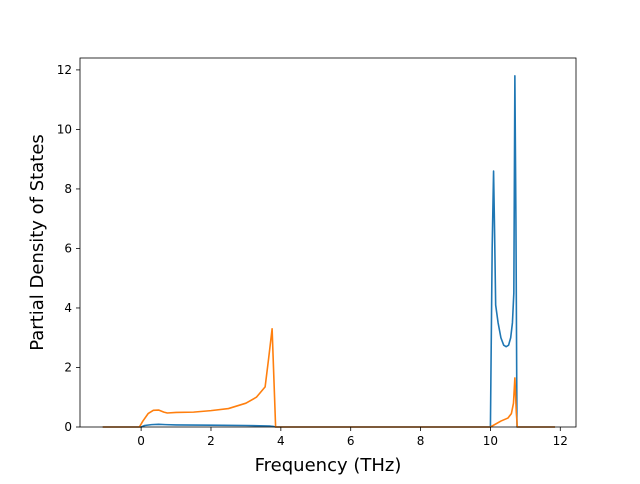 The width and height of the screenshot is (640, 484). What do you see at coordinates (68, 308) in the screenshot?
I see `y-tick-label: 4` at bounding box center [68, 308].